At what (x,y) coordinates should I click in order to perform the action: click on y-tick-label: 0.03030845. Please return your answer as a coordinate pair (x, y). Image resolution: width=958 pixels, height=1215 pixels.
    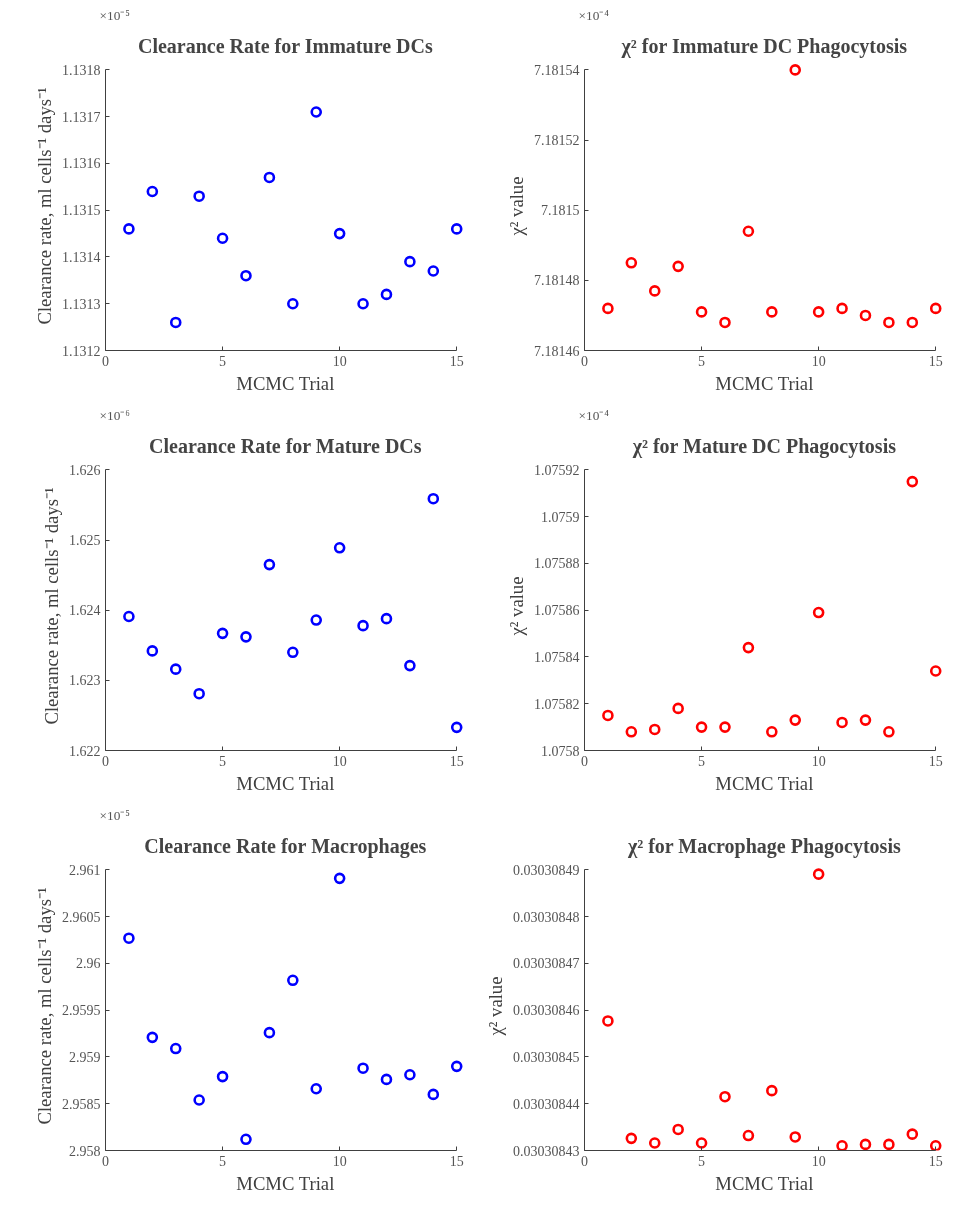
    Looking at the image, I should click on (546, 1057).